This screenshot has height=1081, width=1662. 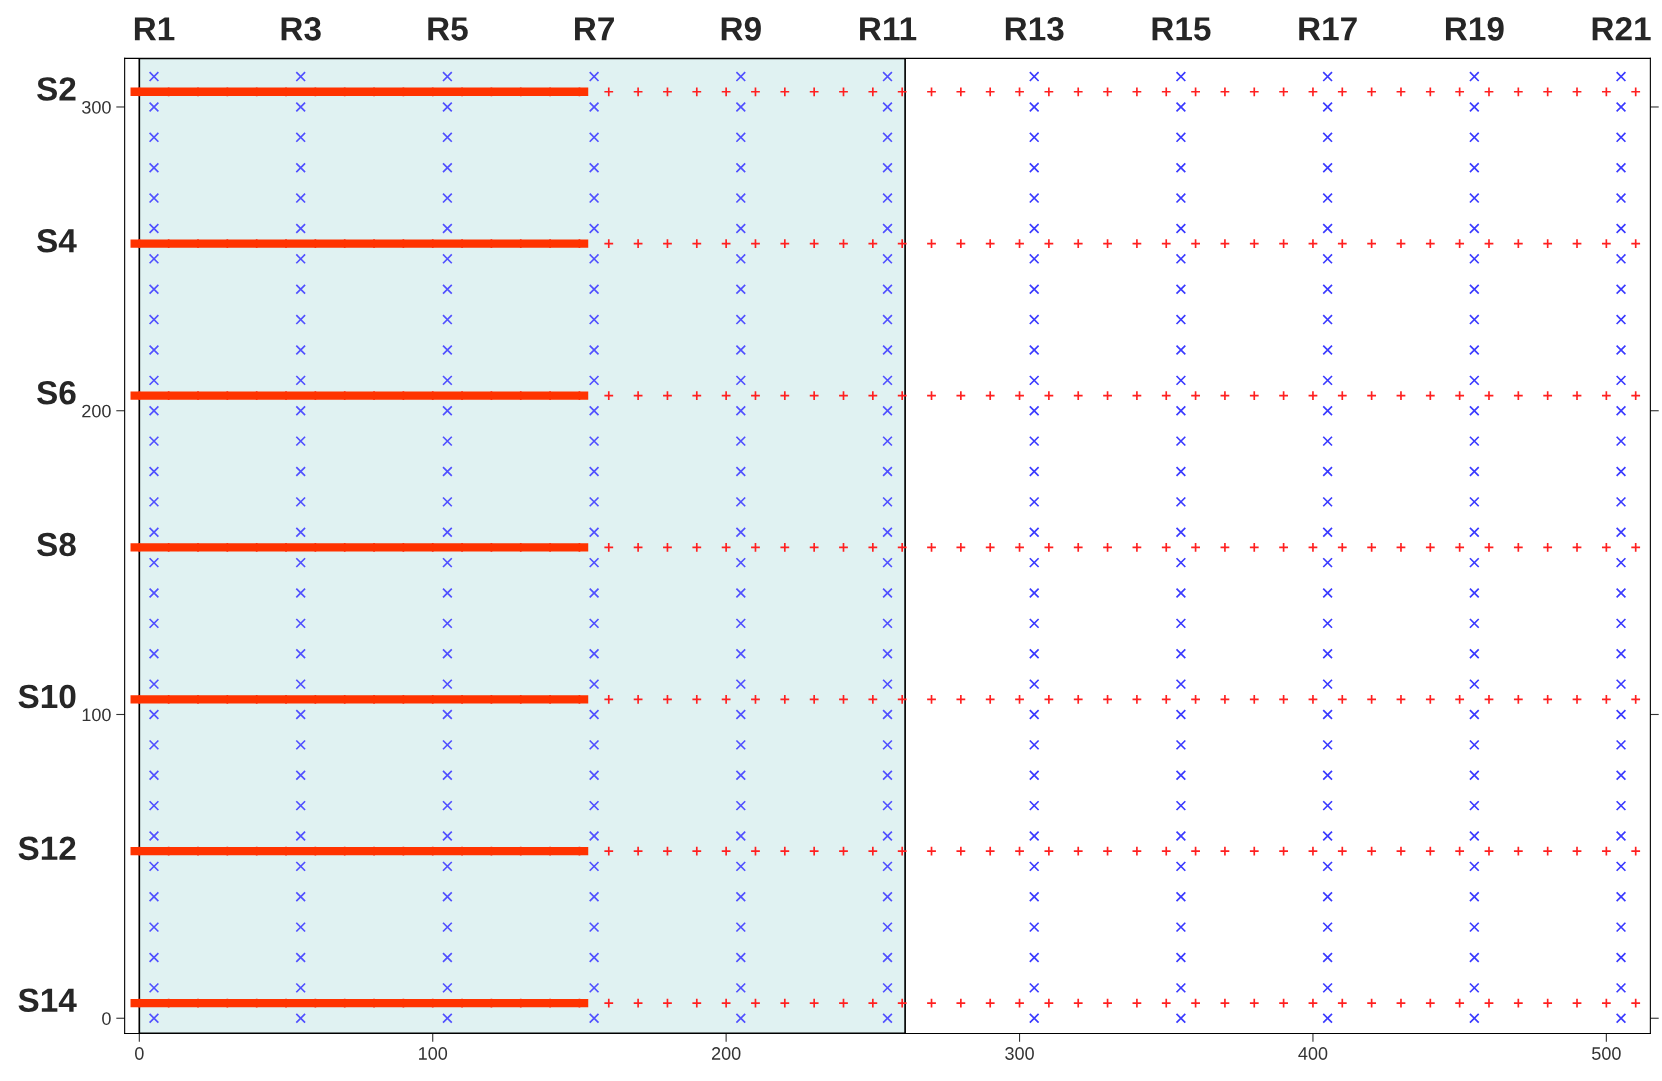 I want to click on x-tick-label: 500, so click(x=1606, y=1053).